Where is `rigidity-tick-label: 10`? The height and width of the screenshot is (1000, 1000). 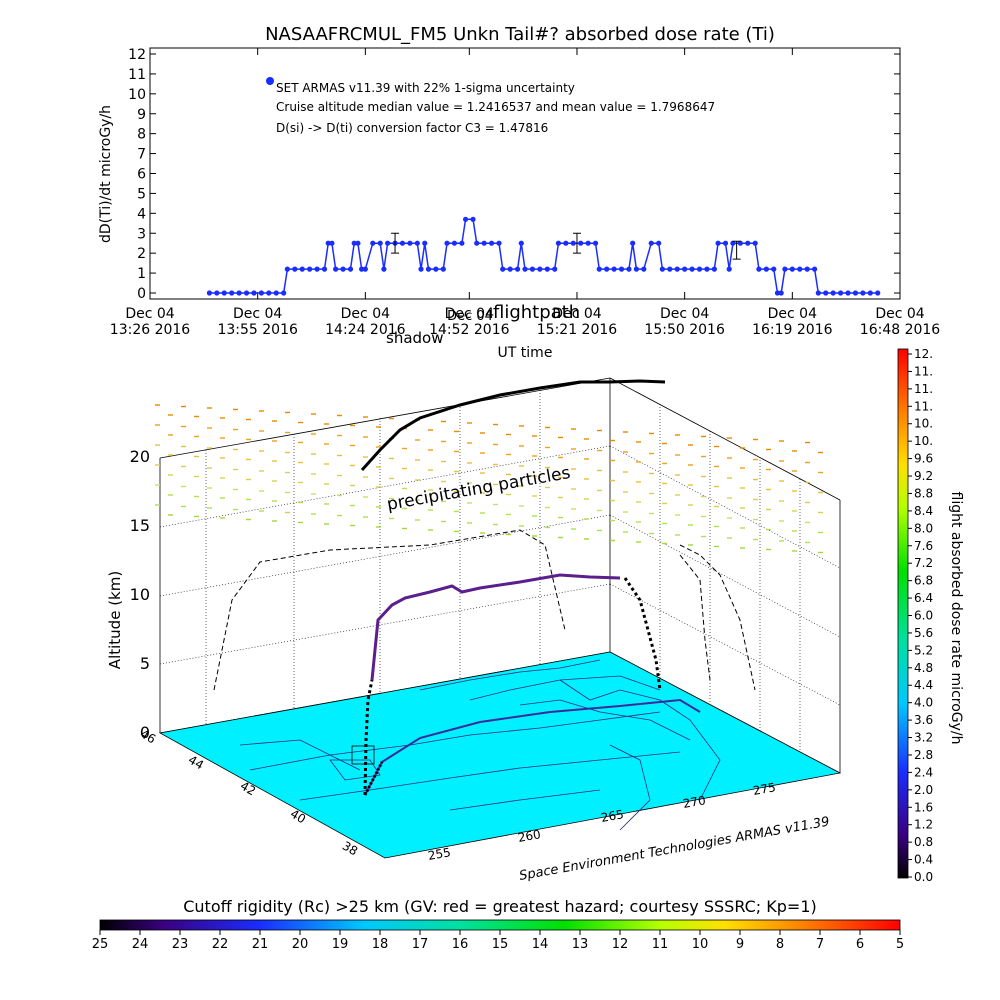 rigidity-tick-label: 10 is located at coordinates (700, 944).